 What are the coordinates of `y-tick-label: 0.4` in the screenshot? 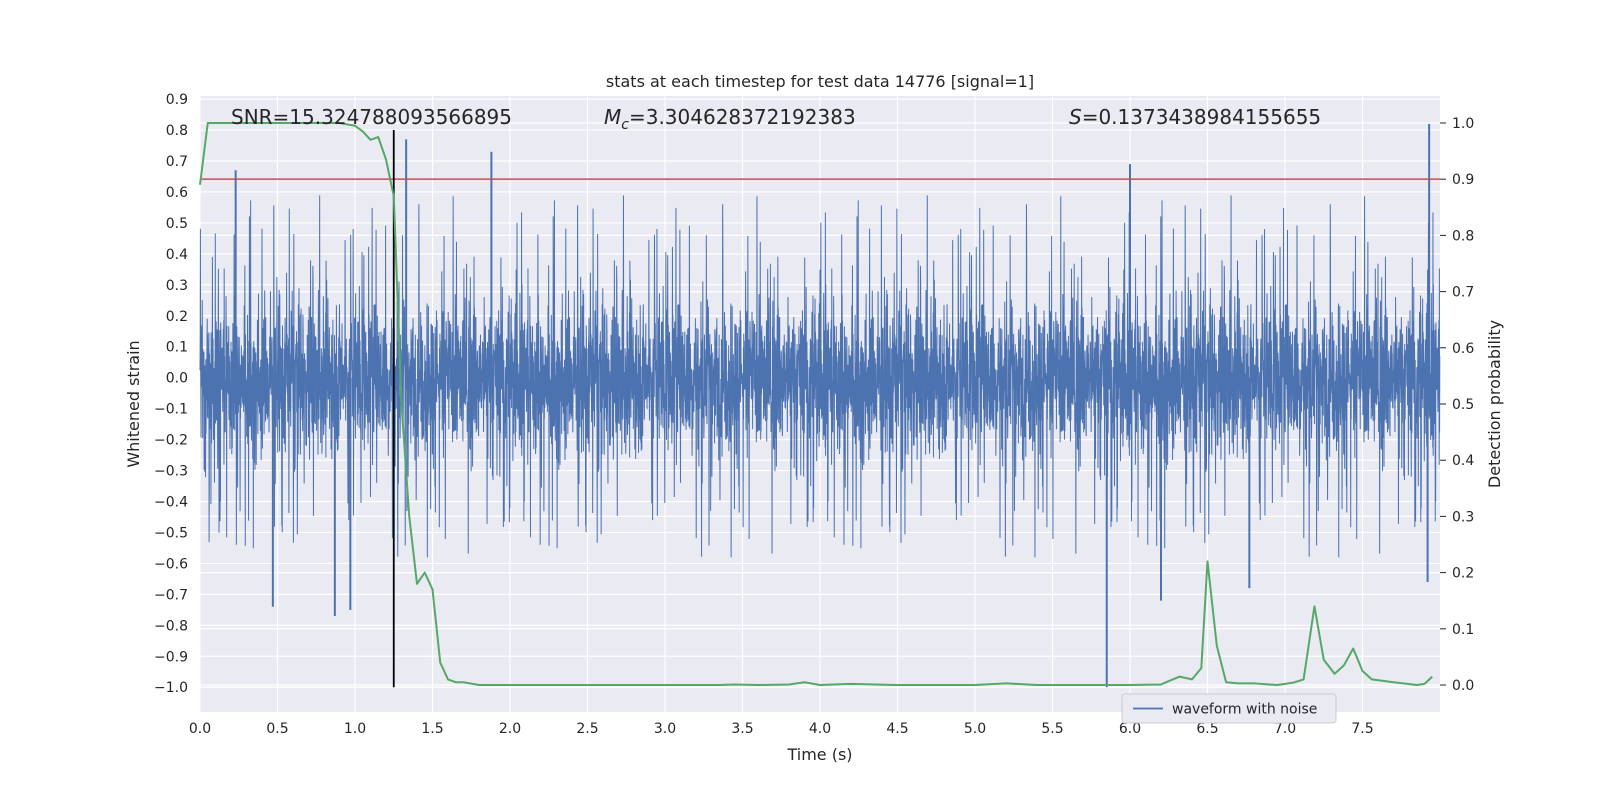 It's located at (177, 255).